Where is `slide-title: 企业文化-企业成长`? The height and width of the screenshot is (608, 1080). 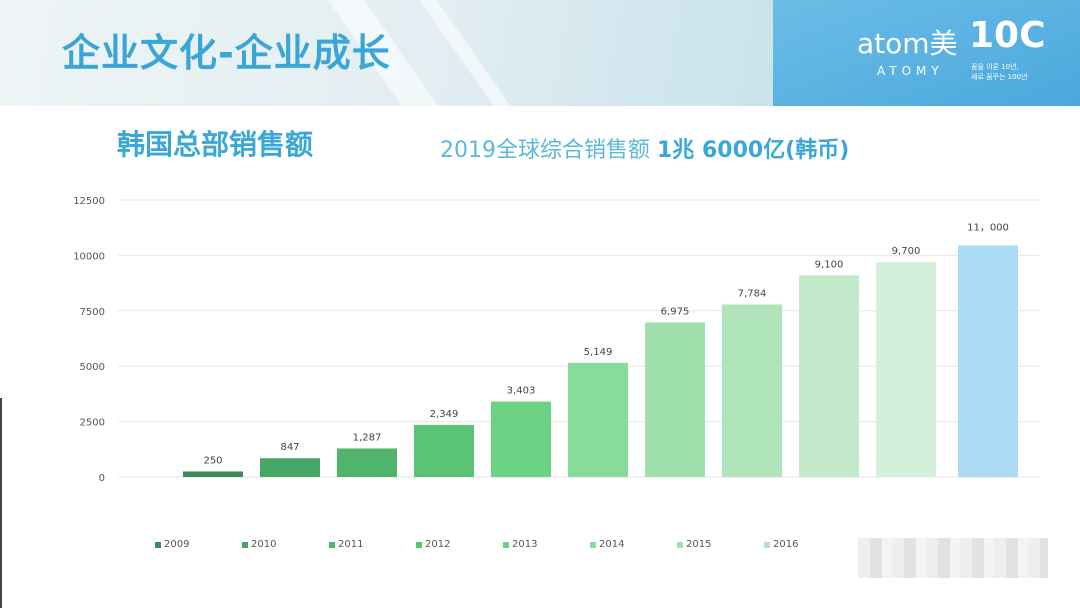 slide-title: 企业文化-企业成长 is located at coordinates (226, 53).